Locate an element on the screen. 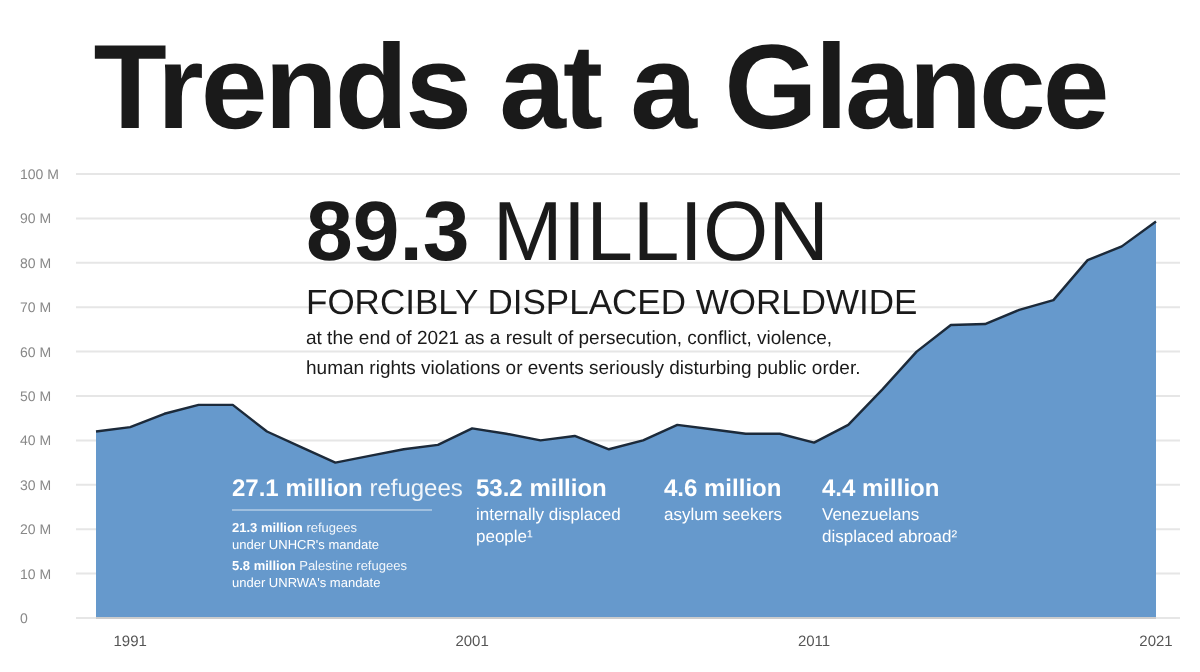  annotation: 27.1 million refugees is located at coordinates (347, 488).